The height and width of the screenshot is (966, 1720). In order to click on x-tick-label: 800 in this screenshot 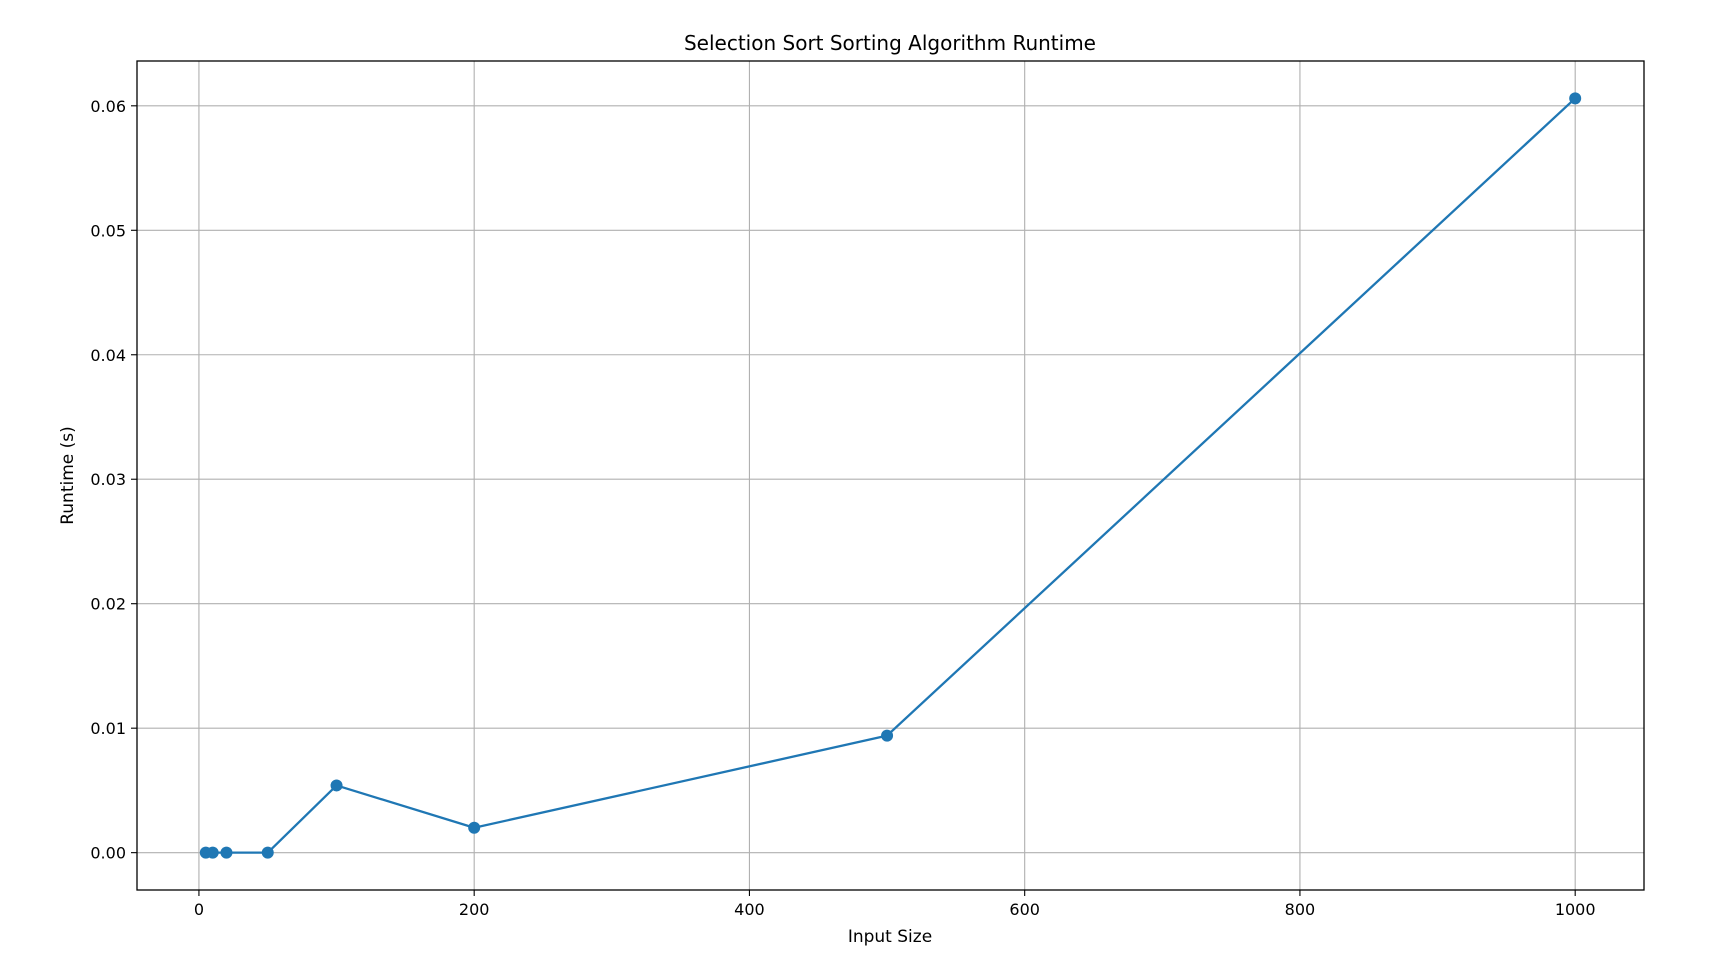, I will do `click(1300, 909)`.